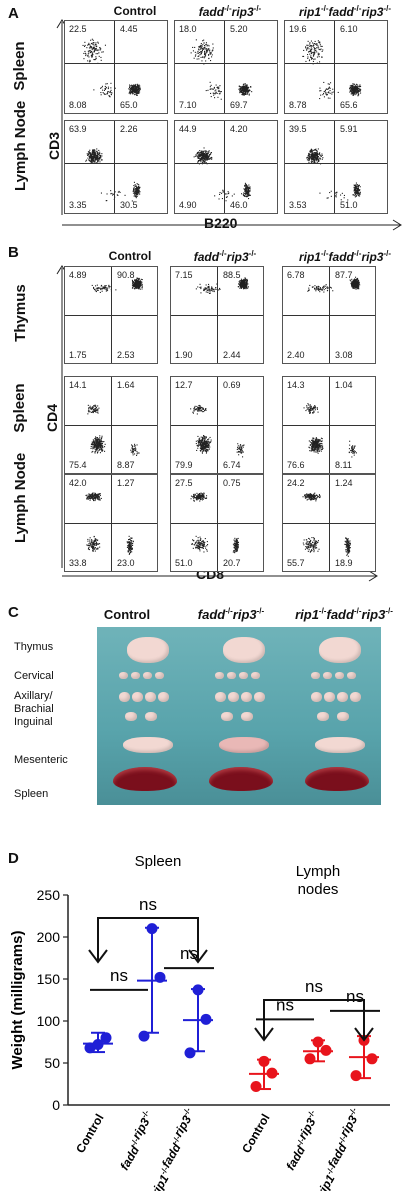 The image size is (410, 1191). Describe the element at coordinates (232, 465) in the screenshot. I see `quadrant-value: 6.74` at that location.